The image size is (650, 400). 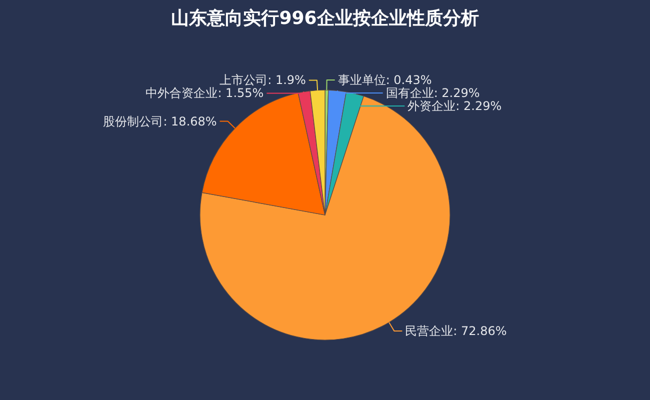 I want to click on slice-label: 民营企业: 72.86%, so click(x=456, y=331).